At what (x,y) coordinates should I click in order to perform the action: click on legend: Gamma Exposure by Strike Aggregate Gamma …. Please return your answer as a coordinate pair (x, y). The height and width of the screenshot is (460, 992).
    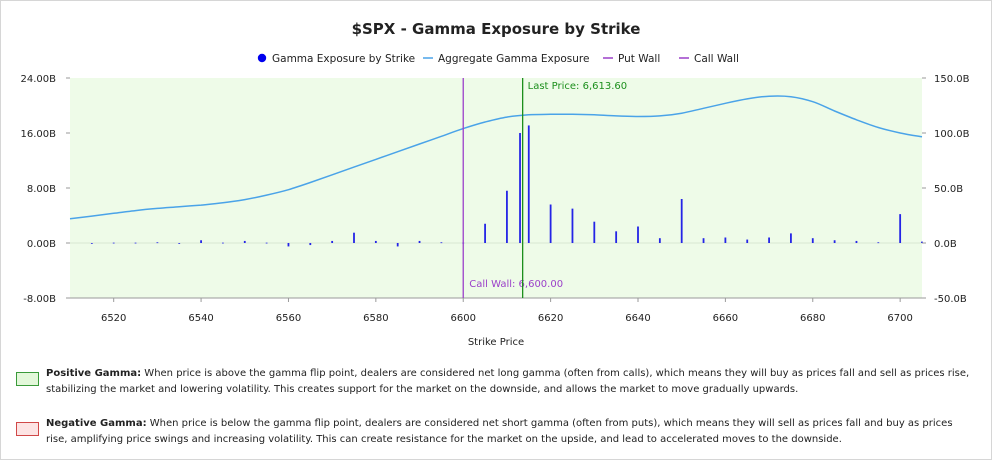
    Looking at the image, I should click on (498, 59).